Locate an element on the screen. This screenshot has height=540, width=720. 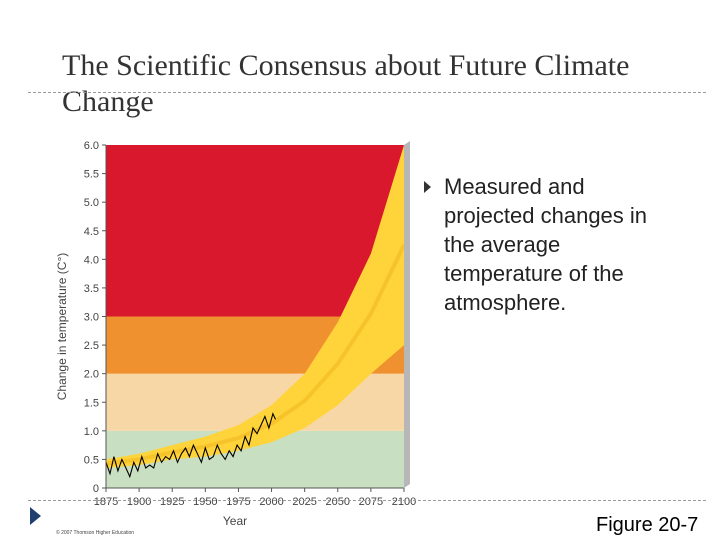
y-tick-label-3: 1.5 is located at coordinates (91, 403).